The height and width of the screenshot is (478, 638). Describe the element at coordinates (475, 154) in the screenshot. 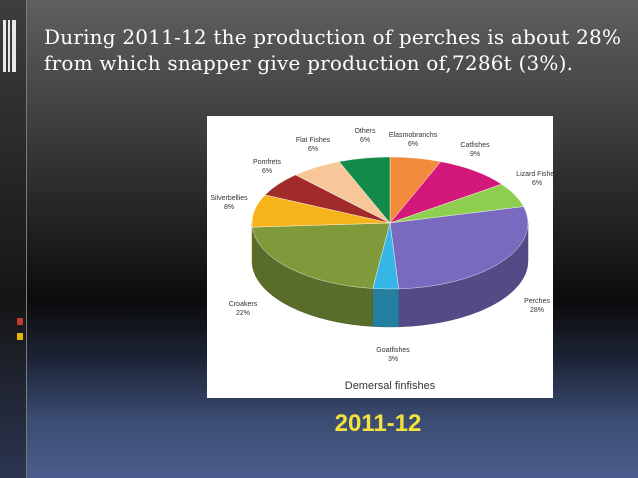

I see `value-label-catfishes: 9%` at that location.